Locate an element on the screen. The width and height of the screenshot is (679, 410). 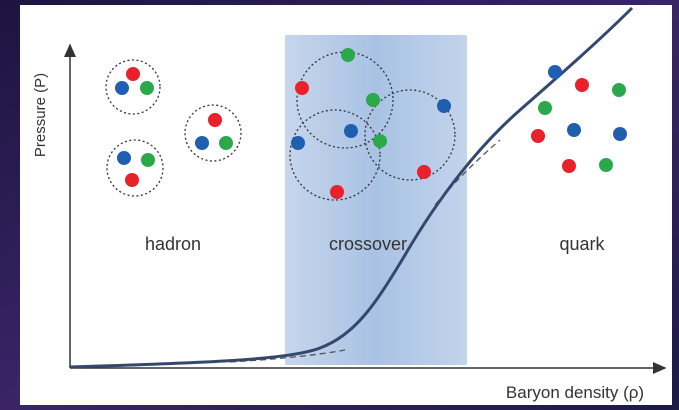
x-axis-label: Baryon density (ρ) is located at coordinates (575, 392).